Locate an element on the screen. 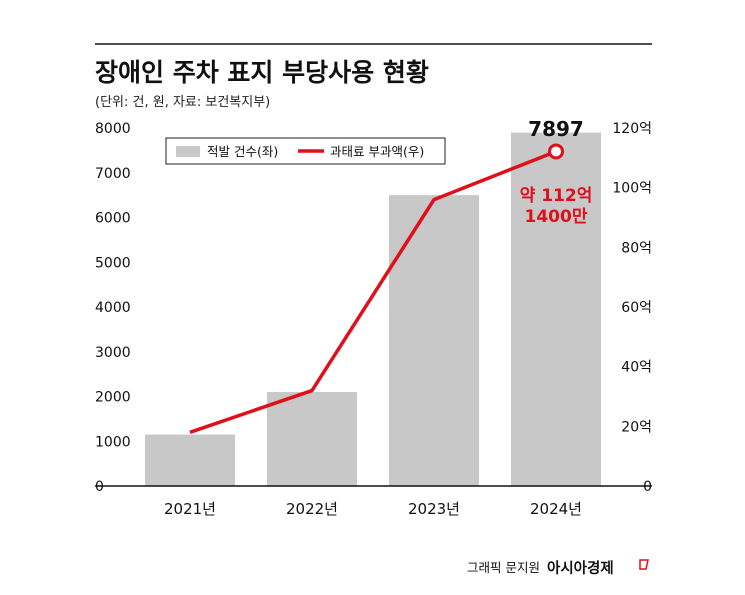 This screenshot has height=595, width=745. left-tick-label: 5000 is located at coordinates (113, 263).